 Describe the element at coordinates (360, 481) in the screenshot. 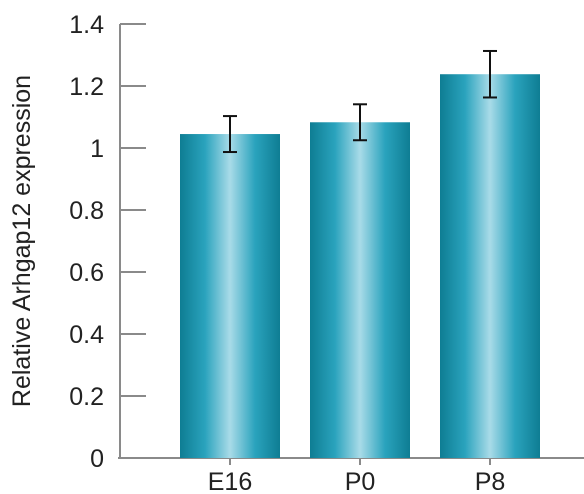

I see `x-tick-label: P0` at that location.